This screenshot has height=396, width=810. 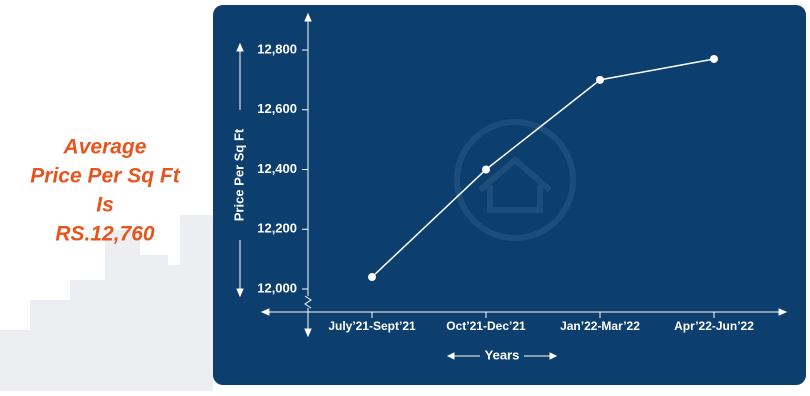 I want to click on y-tick-label: 12,800, so click(x=277, y=48).